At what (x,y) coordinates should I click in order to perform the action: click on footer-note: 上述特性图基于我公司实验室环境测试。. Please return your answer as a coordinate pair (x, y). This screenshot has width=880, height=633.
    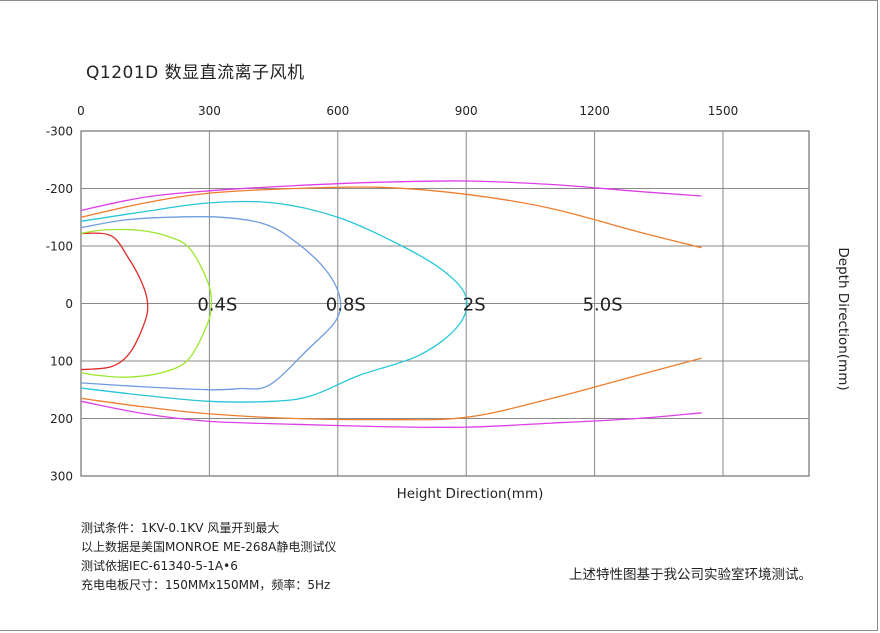
    Looking at the image, I should click on (690, 575).